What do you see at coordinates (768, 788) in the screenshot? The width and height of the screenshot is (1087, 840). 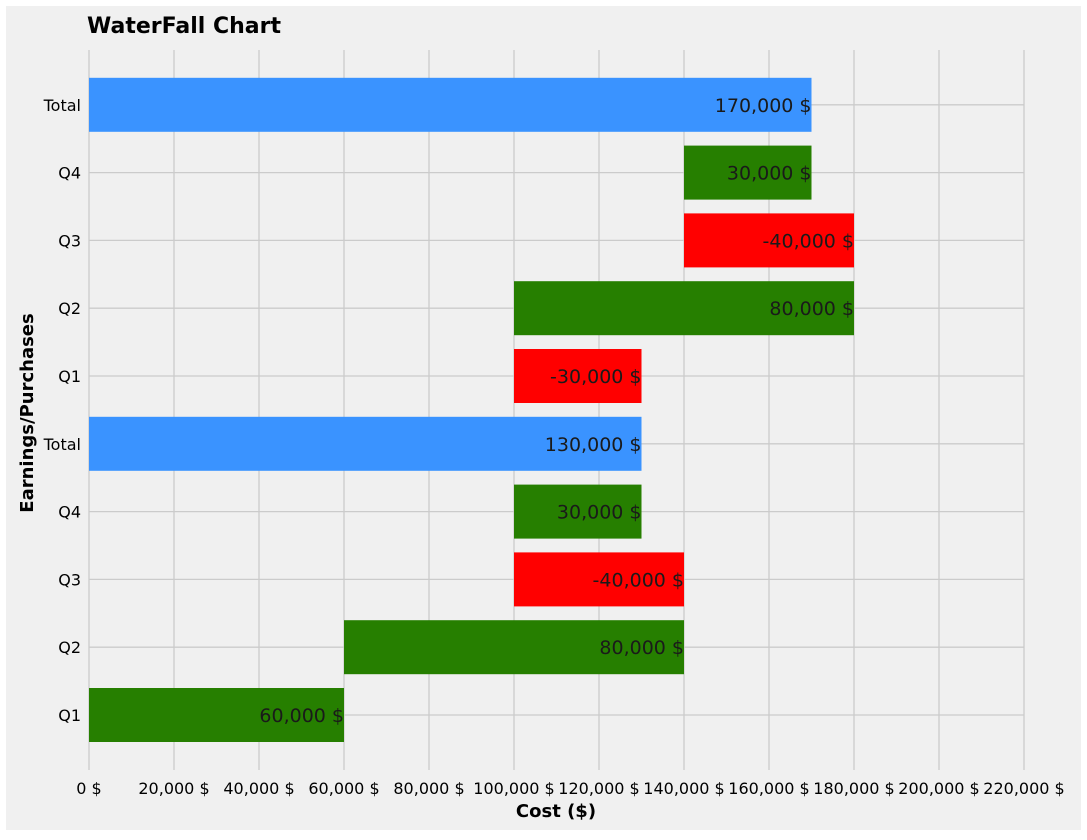 I see `x-tick-label: 160,000 $` at bounding box center [768, 788].